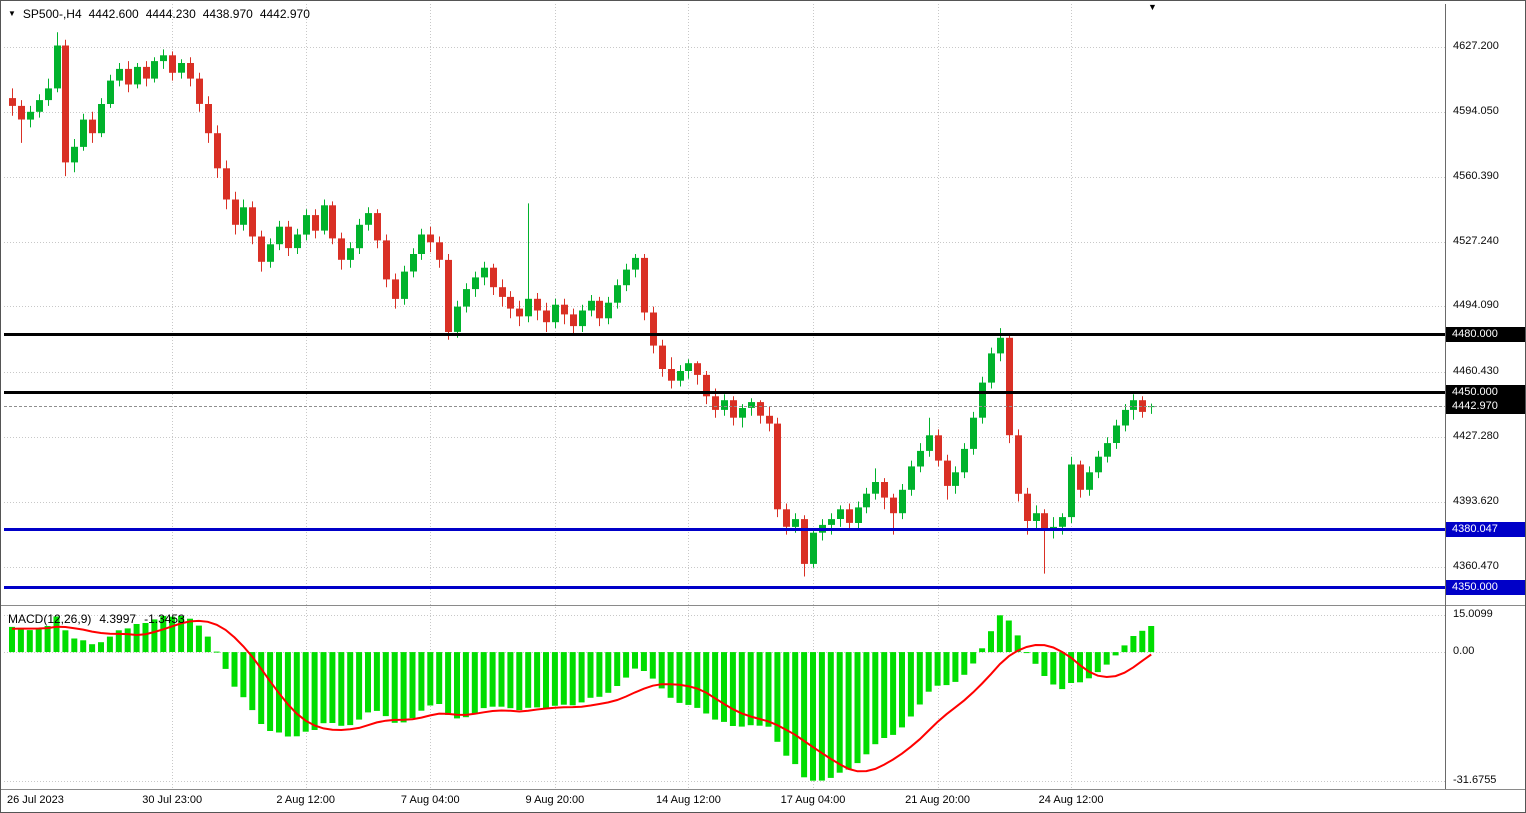 The width and height of the screenshot is (1526, 813). What do you see at coordinates (50, 619) in the screenshot?
I see `macd-indicator-name: MACD(12,26,9)` at bounding box center [50, 619].